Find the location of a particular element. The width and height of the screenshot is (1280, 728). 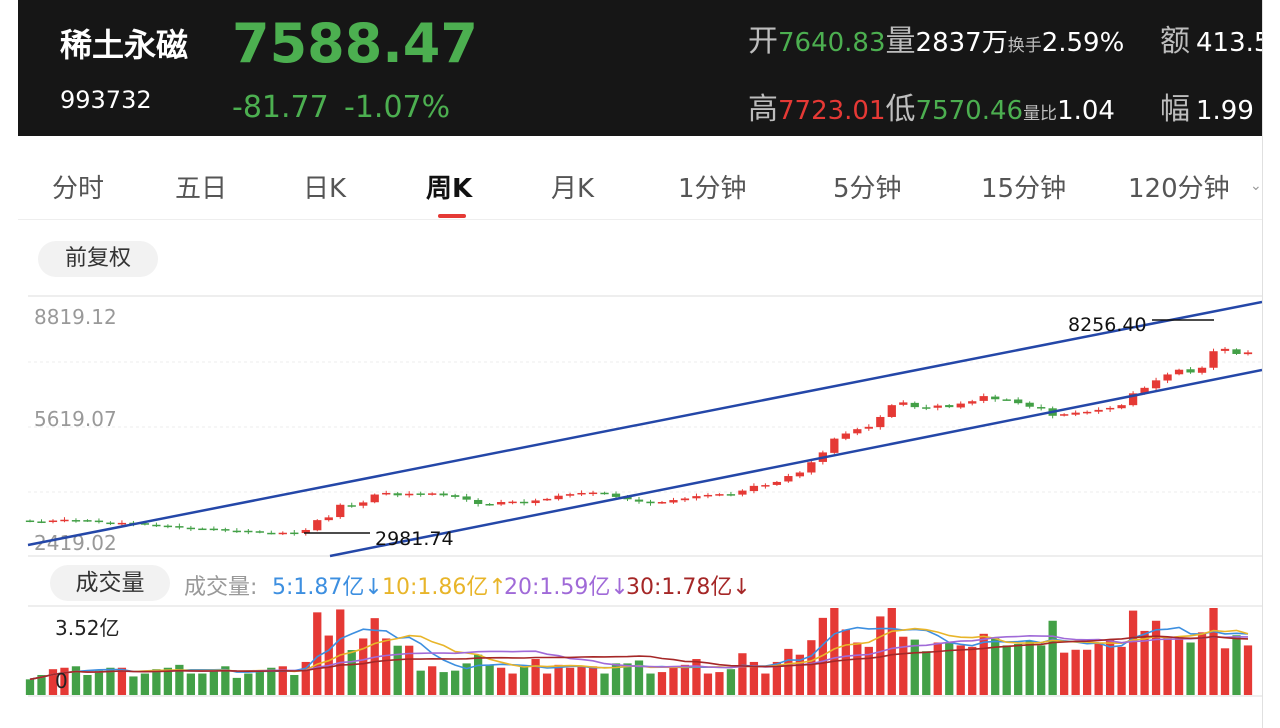

volume-bars is located at coordinates (639, 651).